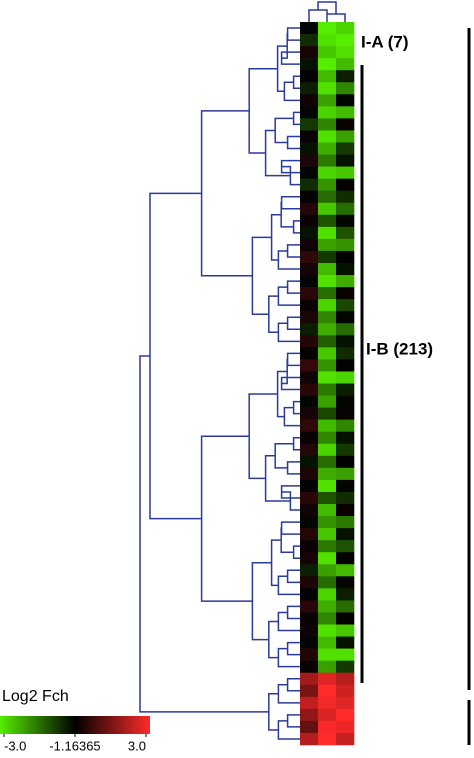  Describe the element at coordinates (15, 745) in the screenshot. I see `colorbar-tick-label: -3.0` at that location.